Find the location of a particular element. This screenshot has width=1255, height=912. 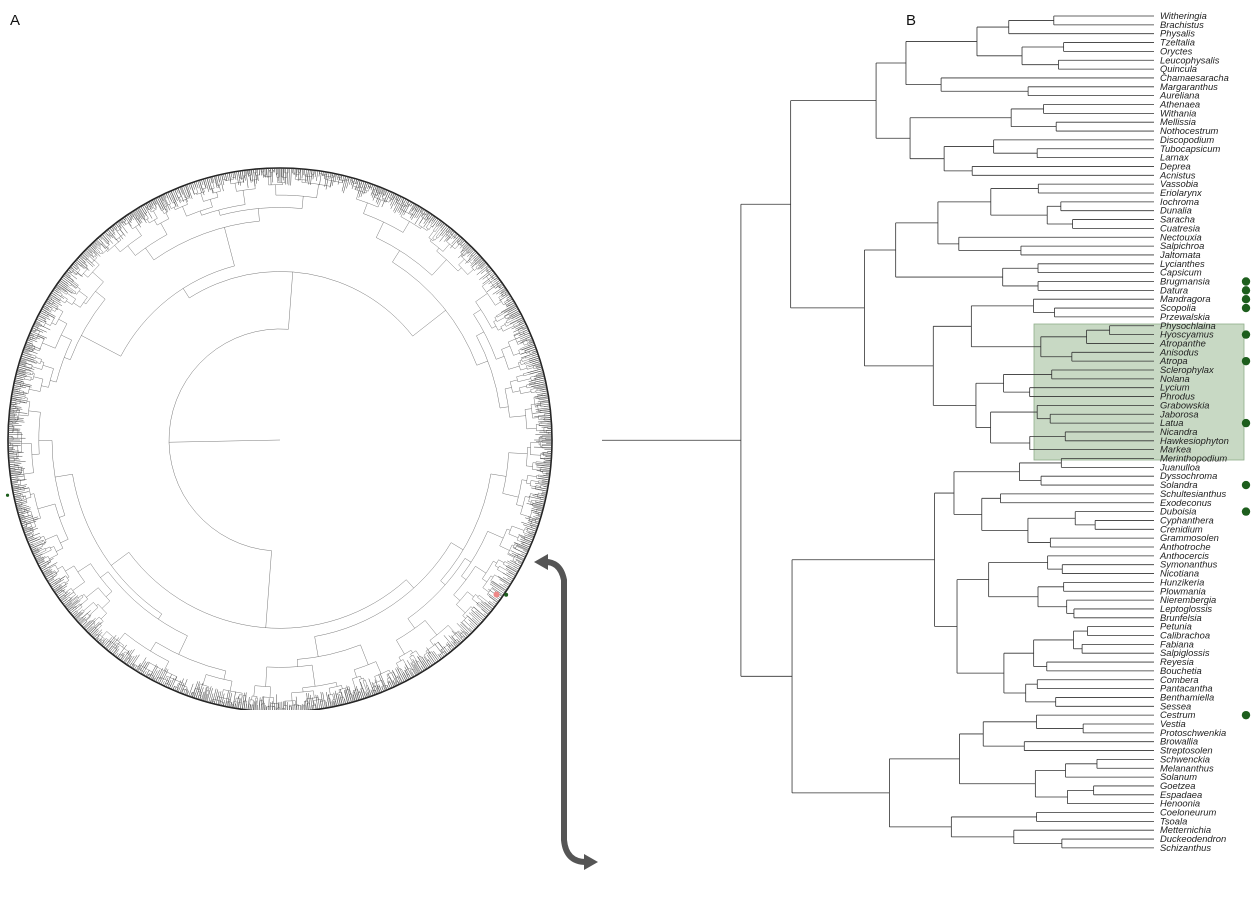

taxon-label: Juanulloa is located at coordinates (1179, 466).